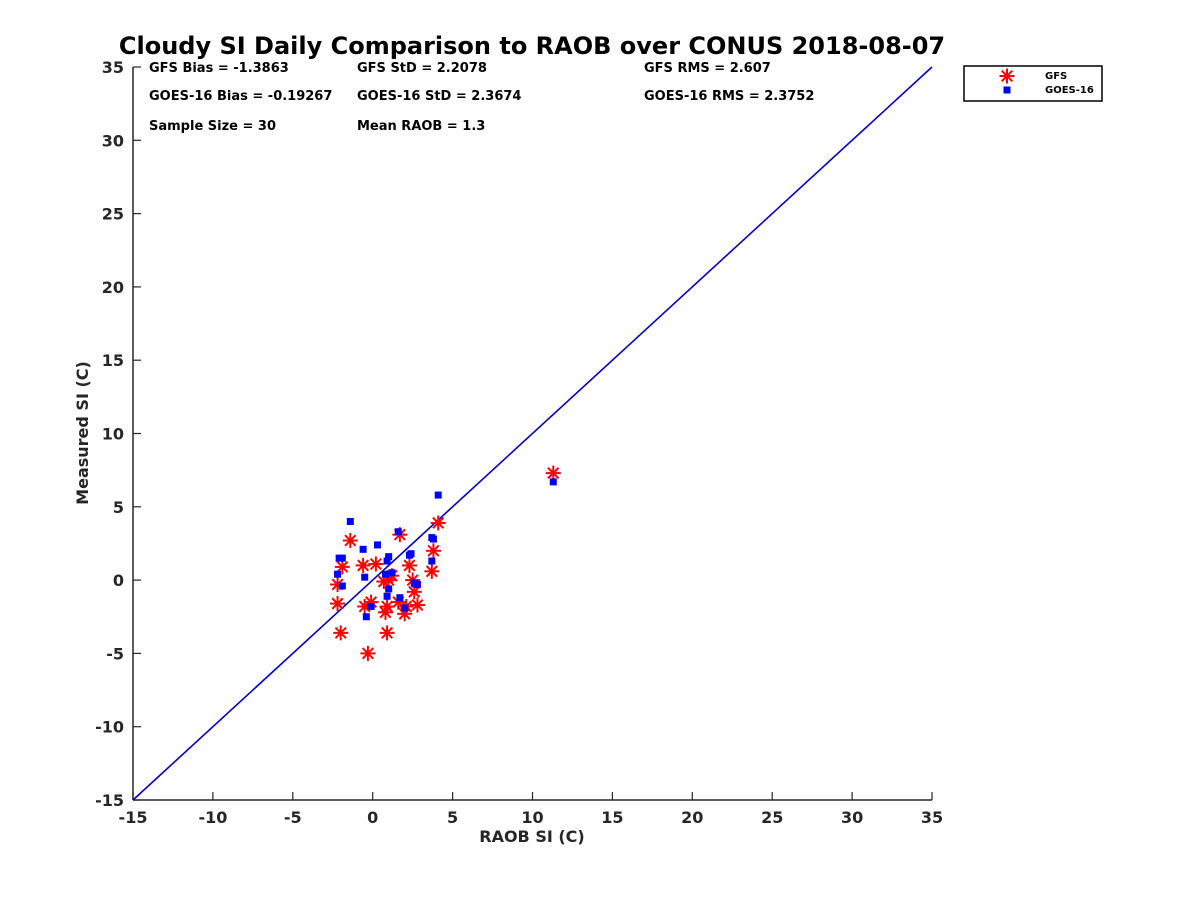  Describe the element at coordinates (240, 96) in the screenshot. I see `goes-bias-text: GOES-16 Bias = -0.19267` at that location.